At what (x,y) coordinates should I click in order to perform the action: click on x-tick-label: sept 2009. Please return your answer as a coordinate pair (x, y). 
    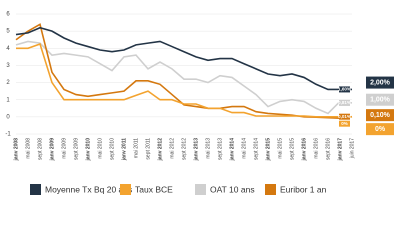
    Looking at the image, I should click on (76, 149).